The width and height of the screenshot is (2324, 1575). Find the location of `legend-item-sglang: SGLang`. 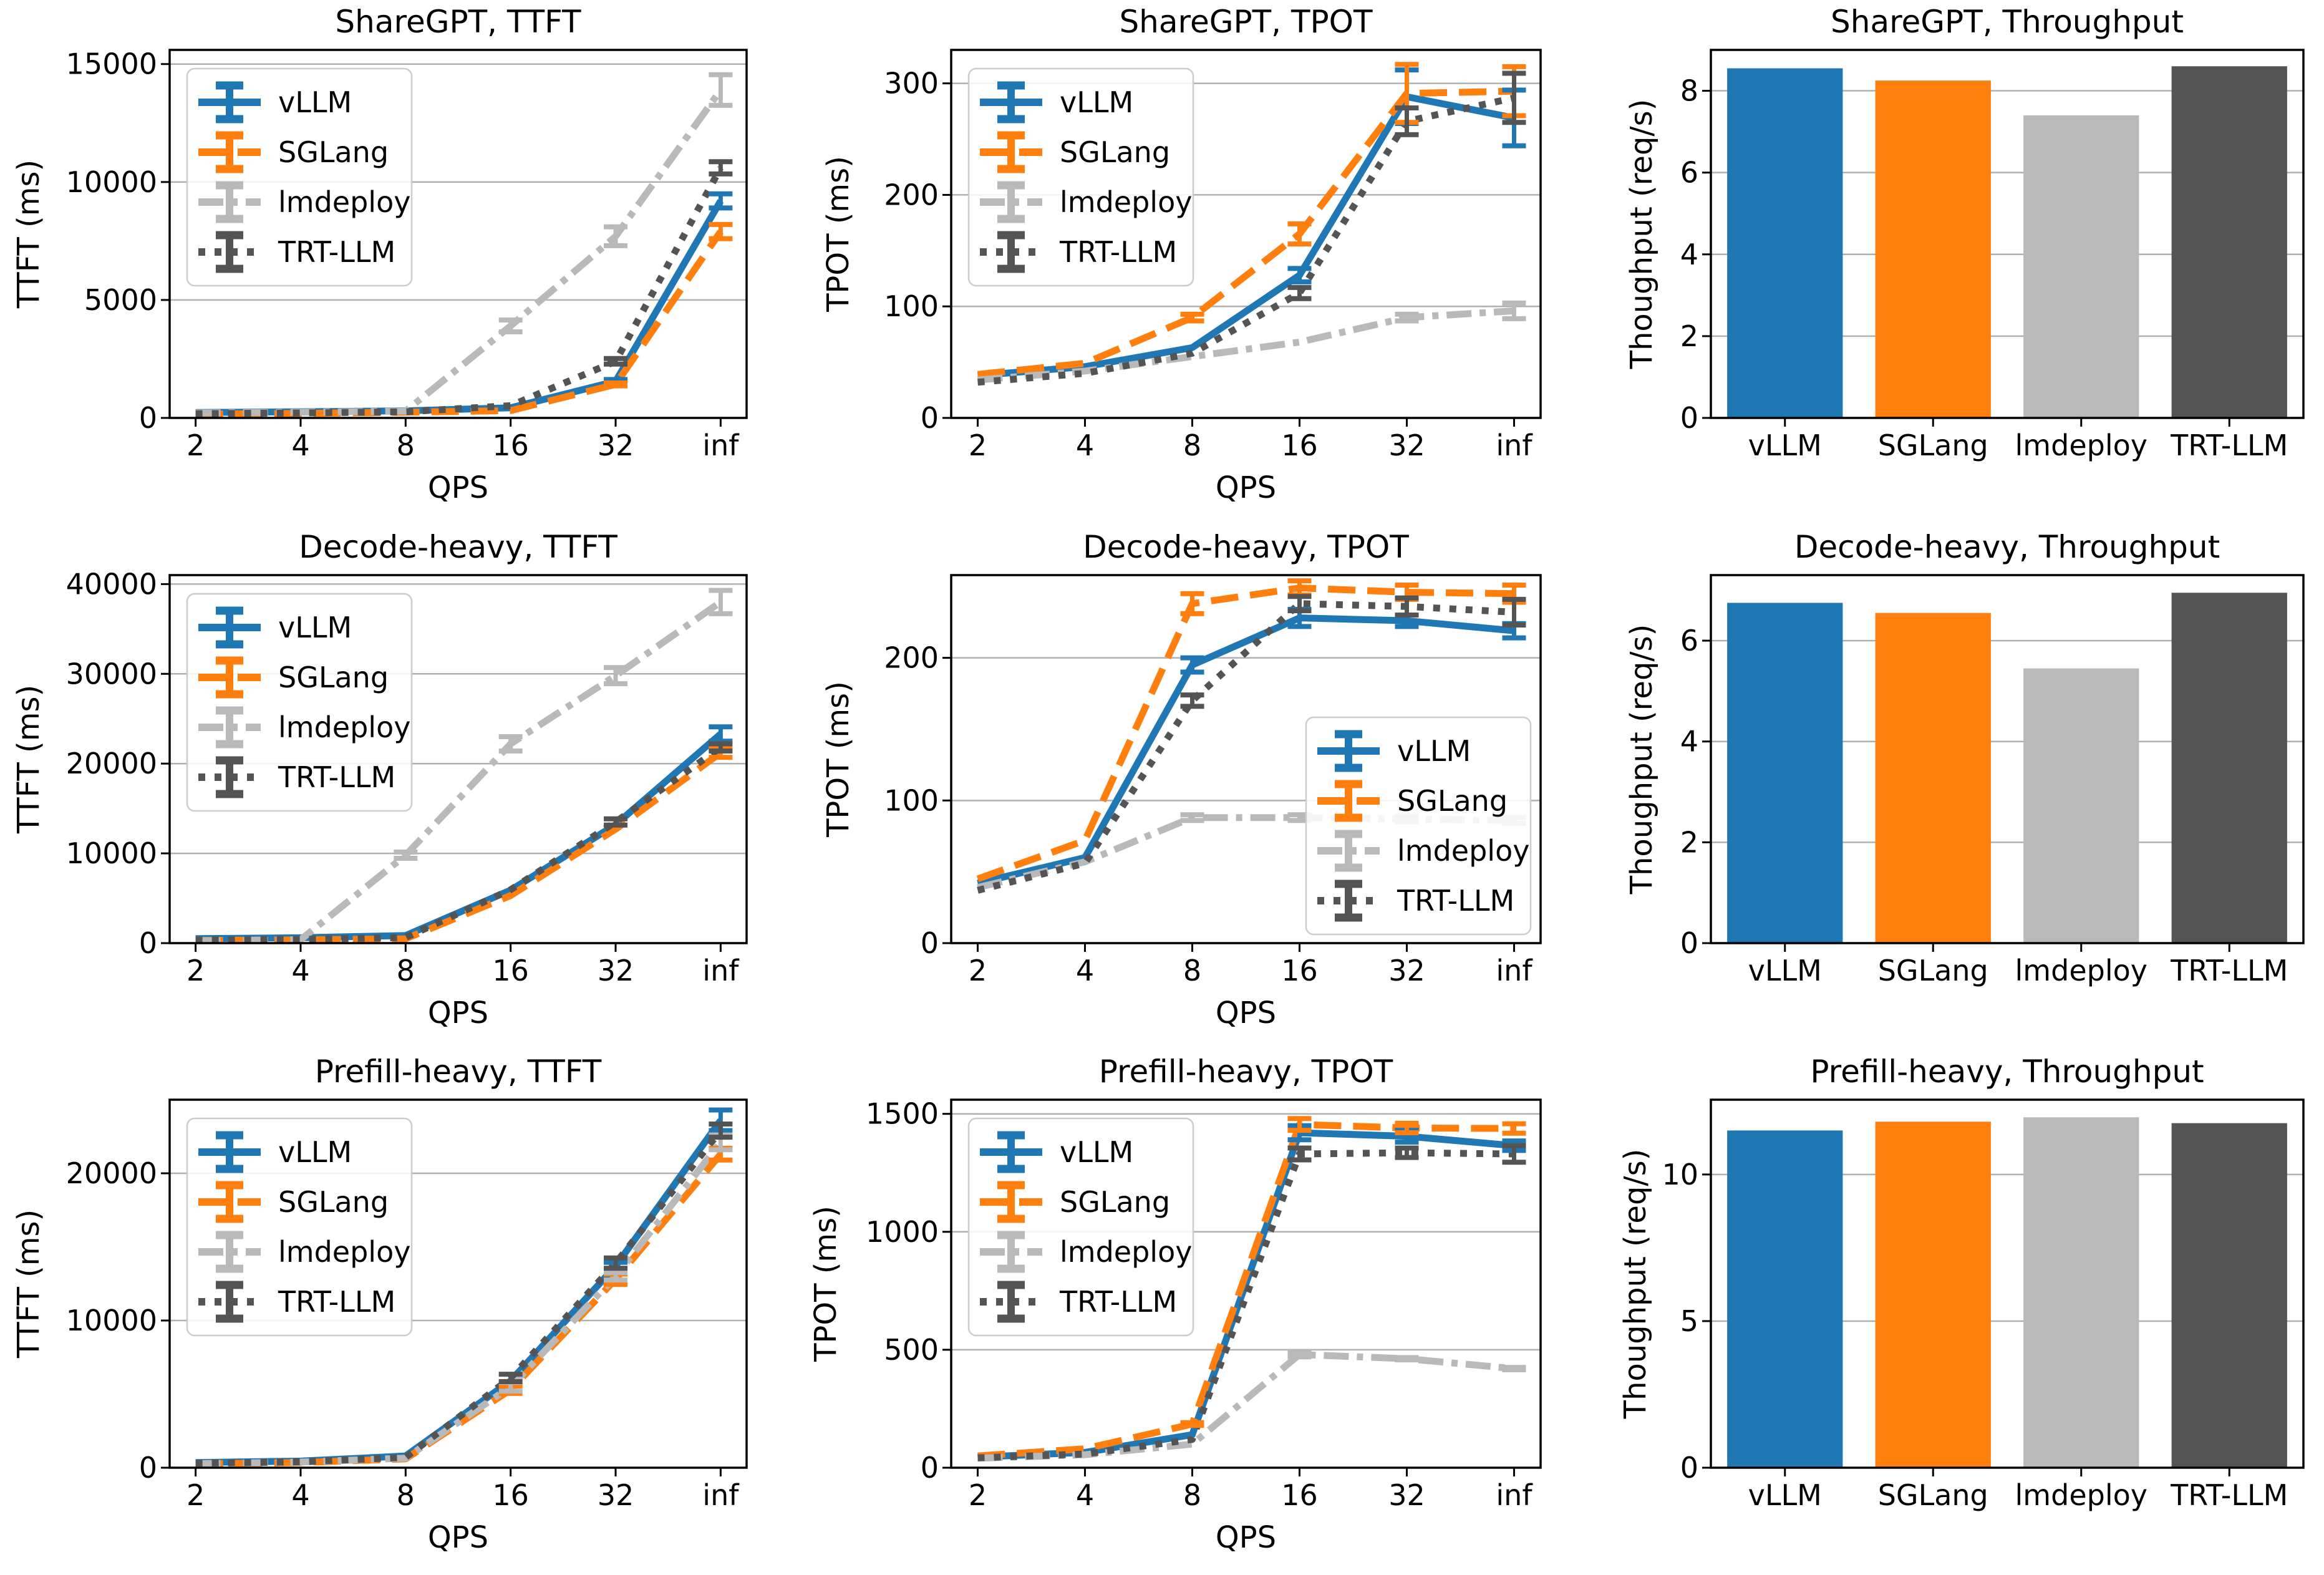

legend-item-sglang: SGLang is located at coordinates (293, 152).